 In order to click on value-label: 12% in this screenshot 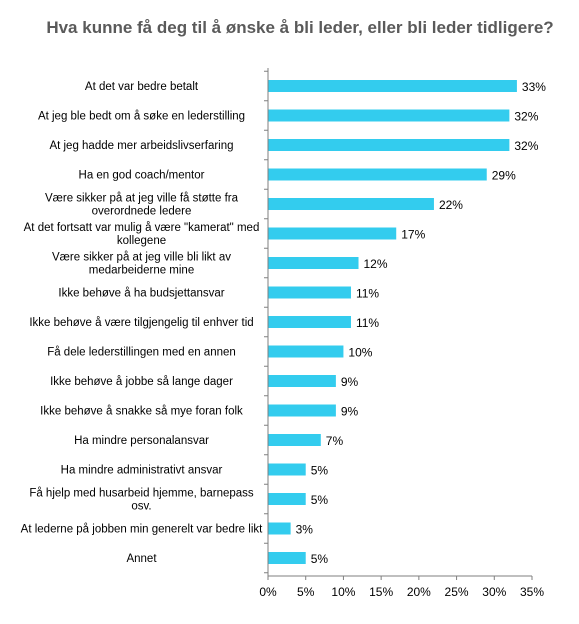, I will do `click(376, 264)`.